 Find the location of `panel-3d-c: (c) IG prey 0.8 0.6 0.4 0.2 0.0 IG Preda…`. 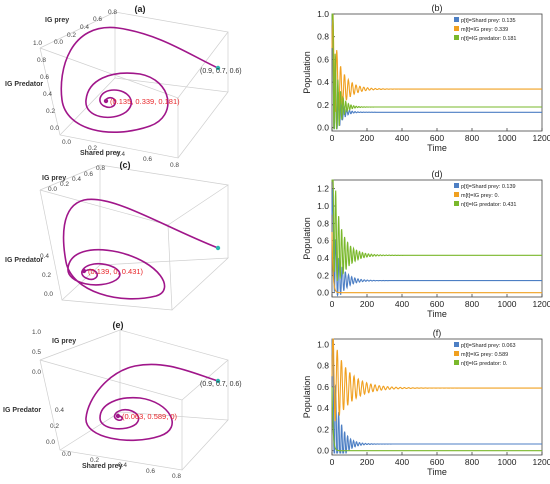

panel-3d-c: (c) IG prey 0.8 0.6 0.4 0.2 0.0 IG Preda… is located at coordinates (117, 235).